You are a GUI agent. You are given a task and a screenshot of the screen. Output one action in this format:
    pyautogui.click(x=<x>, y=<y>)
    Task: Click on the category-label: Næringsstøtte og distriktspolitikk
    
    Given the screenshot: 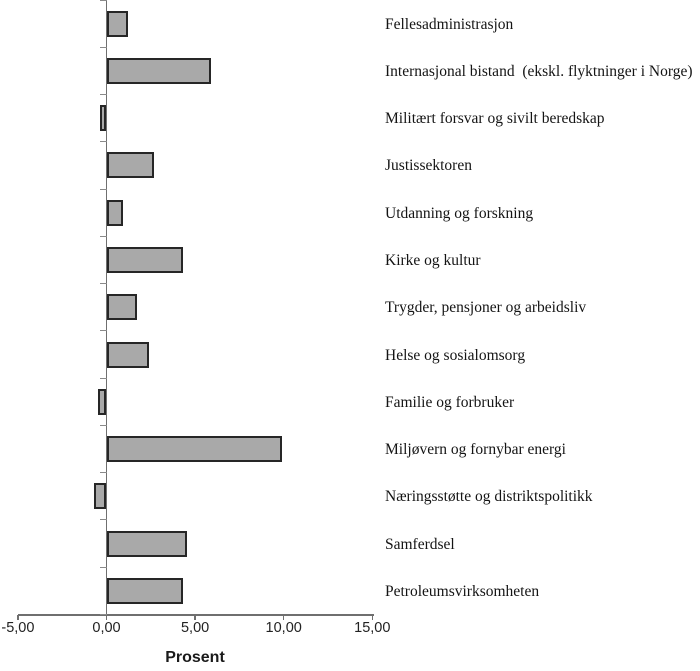 What is the action you would take?
    pyautogui.click(x=489, y=497)
    